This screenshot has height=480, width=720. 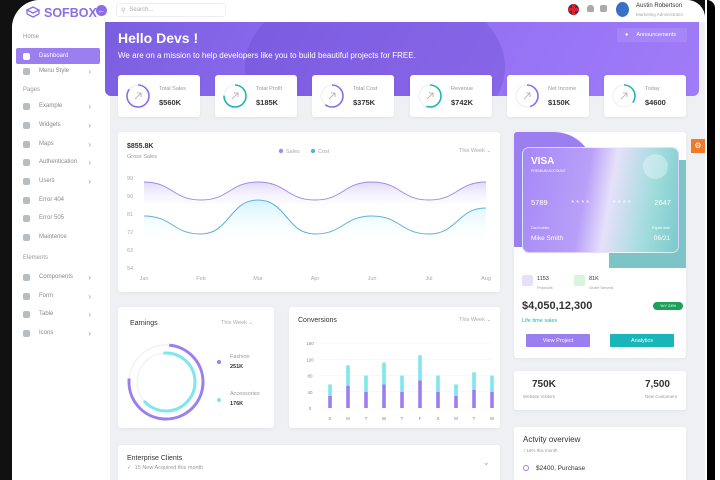 I want to click on logo-icon, so click(x=33, y=12).